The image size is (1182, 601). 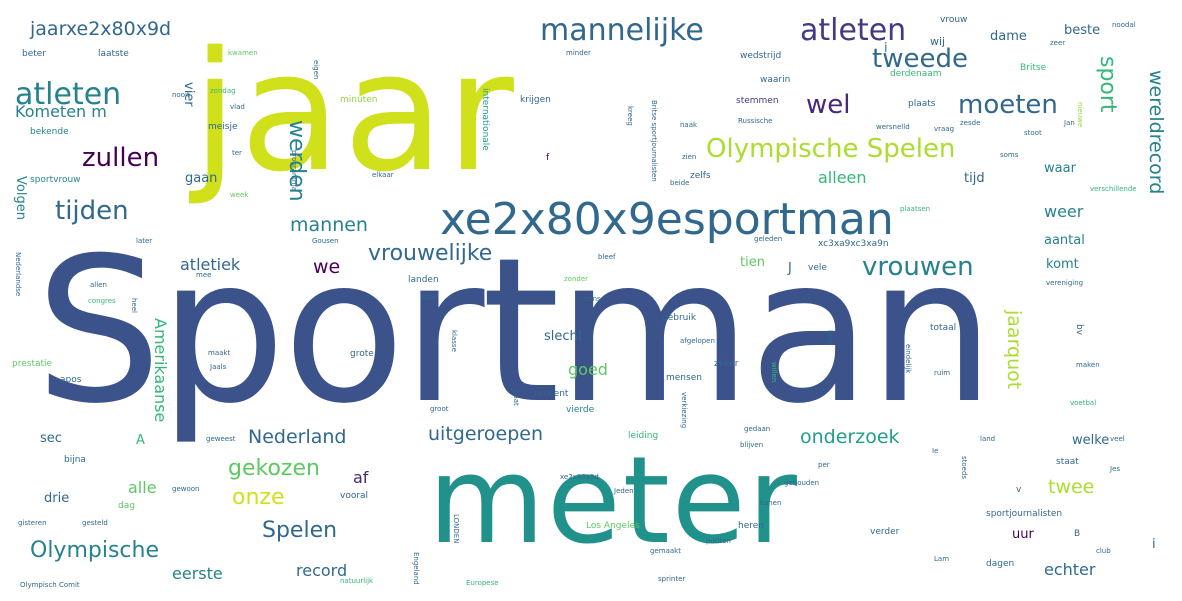 I want to click on word-gisteren: gisteren, so click(x=32, y=523).